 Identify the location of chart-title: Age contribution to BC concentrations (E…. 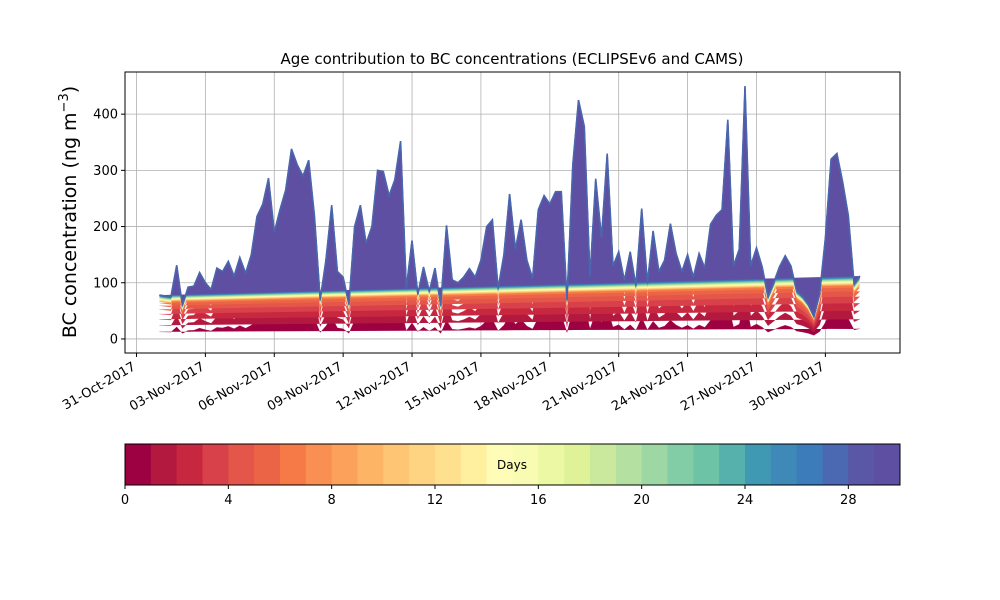
(512, 59).